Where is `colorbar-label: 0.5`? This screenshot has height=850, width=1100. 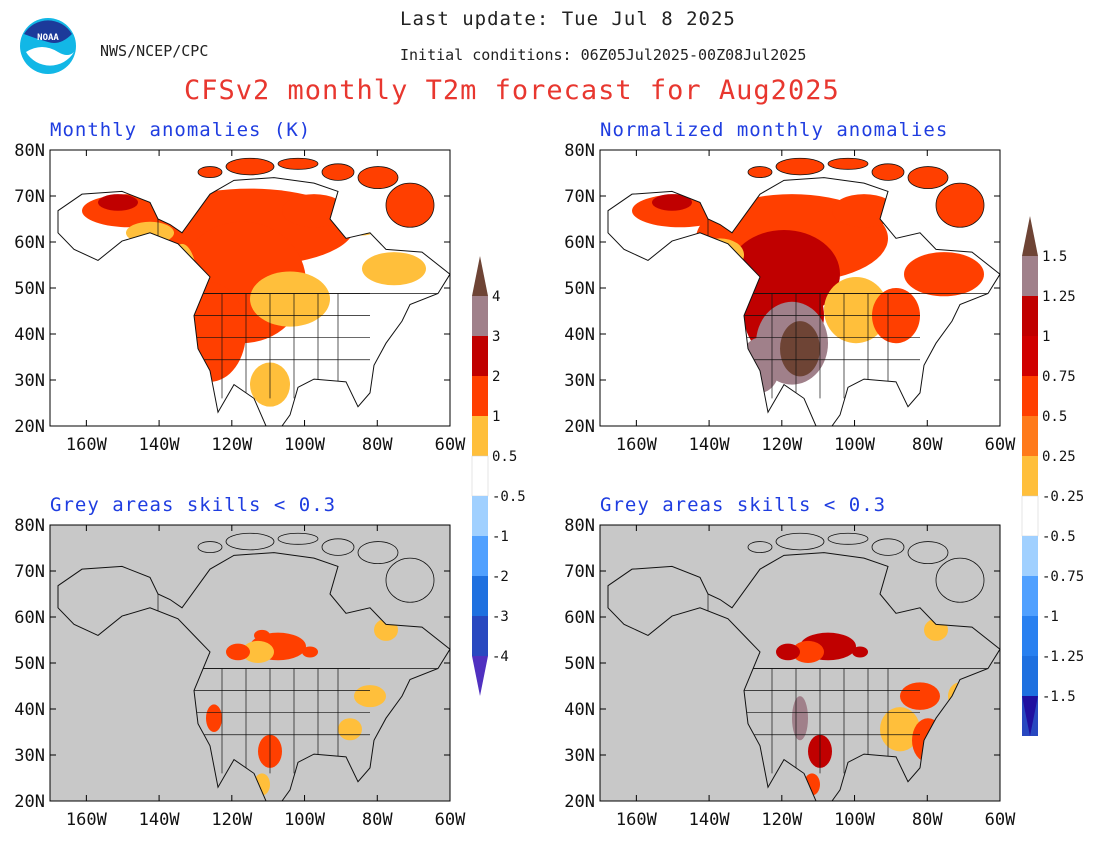 colorbar-label: 0.5 is located at coordinates (1054, 417).